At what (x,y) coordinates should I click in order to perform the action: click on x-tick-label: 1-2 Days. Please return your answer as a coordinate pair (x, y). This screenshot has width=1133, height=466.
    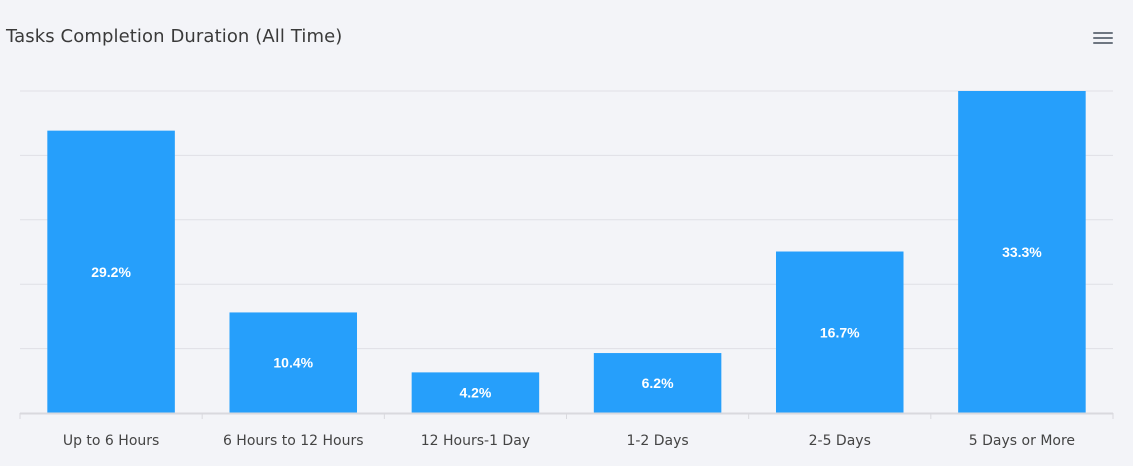
    Looking at the image, I should click on (657, 441).